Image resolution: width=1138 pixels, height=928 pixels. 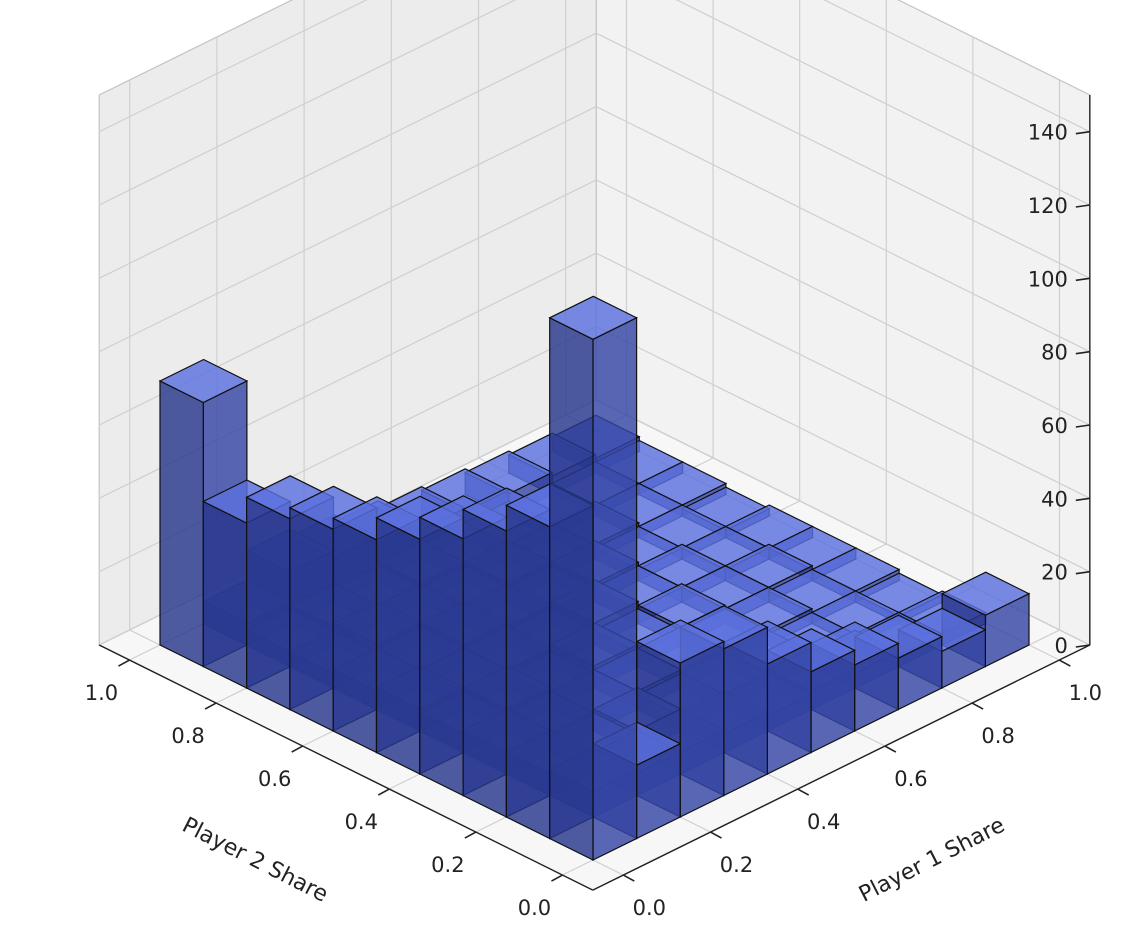 I want to click on y-tick-label: 0.2, so click(x=447, y=865).